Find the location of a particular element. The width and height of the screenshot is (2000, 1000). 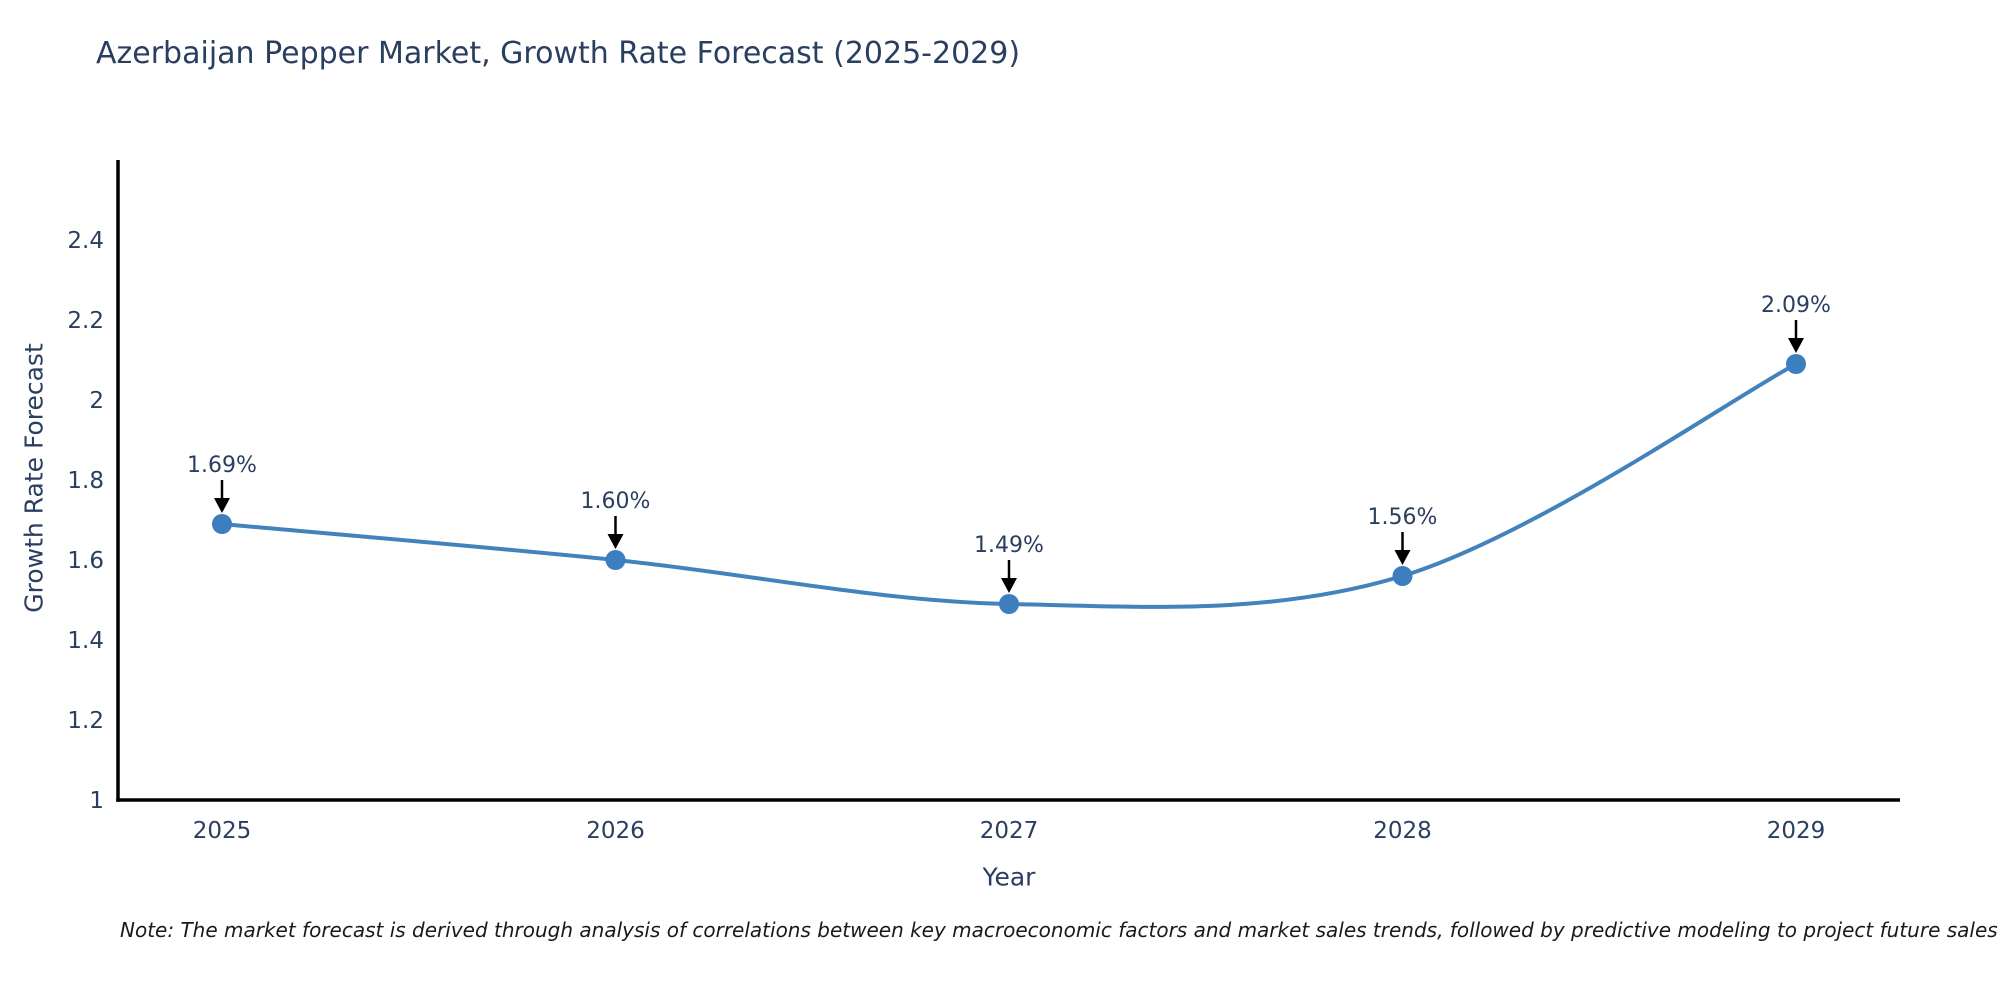

x-tick-label: 2027 is located at coordinates (1009, 831).